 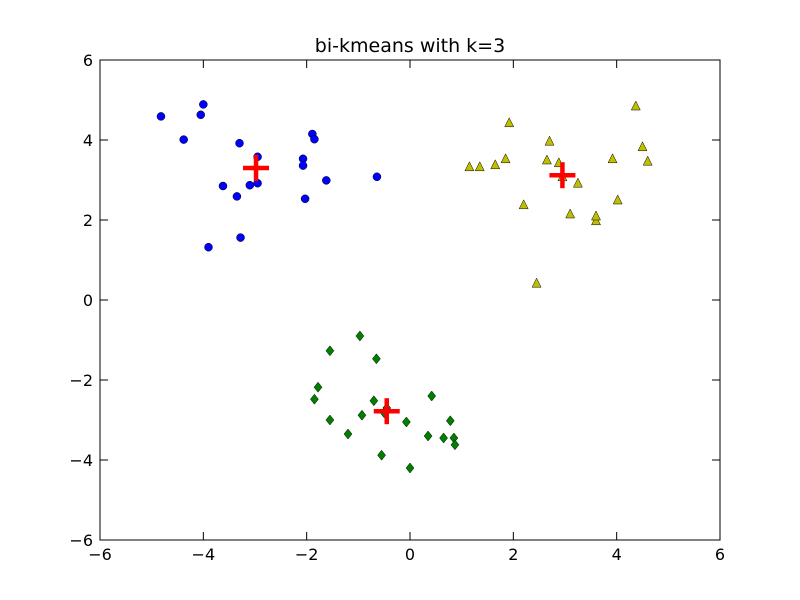 What do you see at coordinates (410, 46) in the screenshot?
I see `chart-title: bi-kmeans with k=3` at bounding box center [410, 46].